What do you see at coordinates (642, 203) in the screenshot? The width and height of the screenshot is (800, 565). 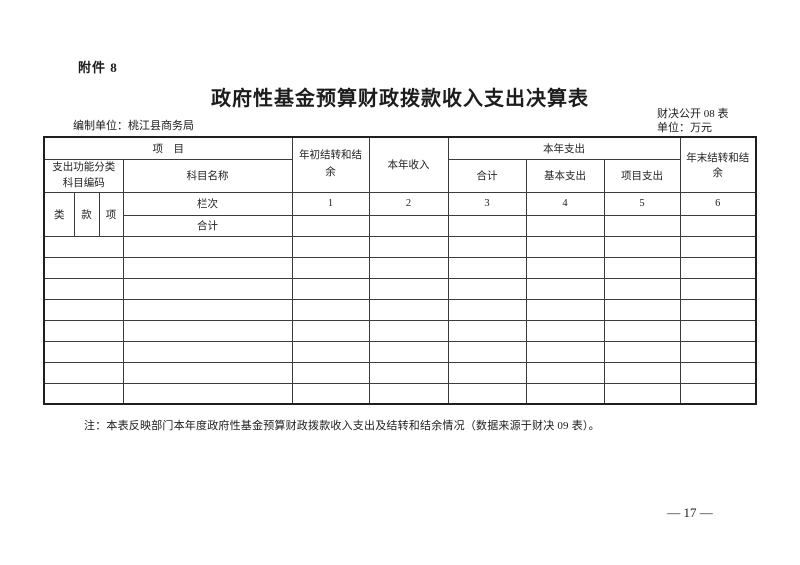 I see `column-number: 5` at bounding box center [642, 203].